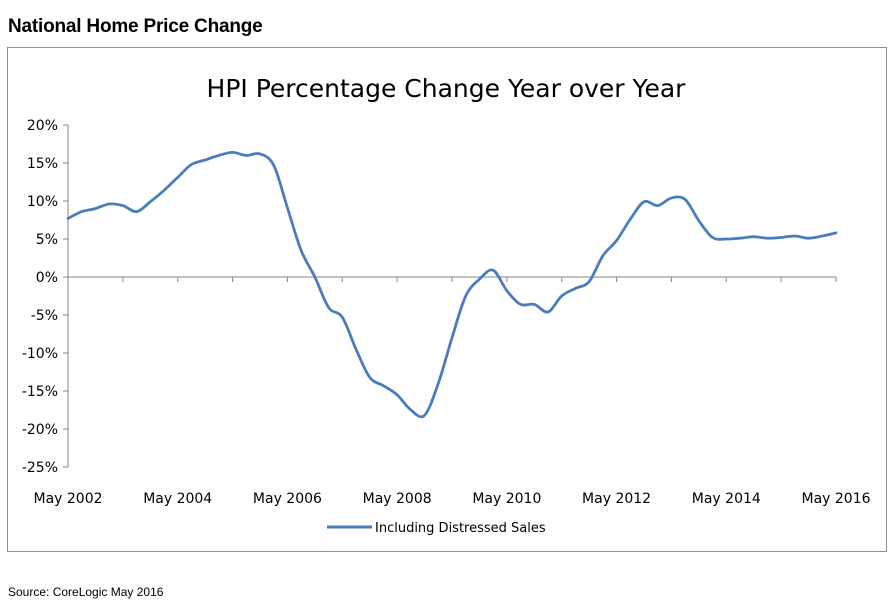 Image resolution: width=895 pixels, height=610 pixels. Describe the element at coordinates (40, 468) in the screenshot. I see `y-tick-label: -25%` at that location.